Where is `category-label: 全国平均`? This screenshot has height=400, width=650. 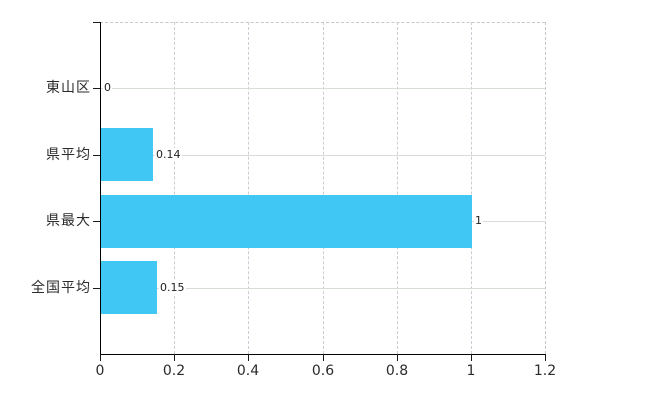 category-label: 全国平均 is located at coordinates (61, 288).